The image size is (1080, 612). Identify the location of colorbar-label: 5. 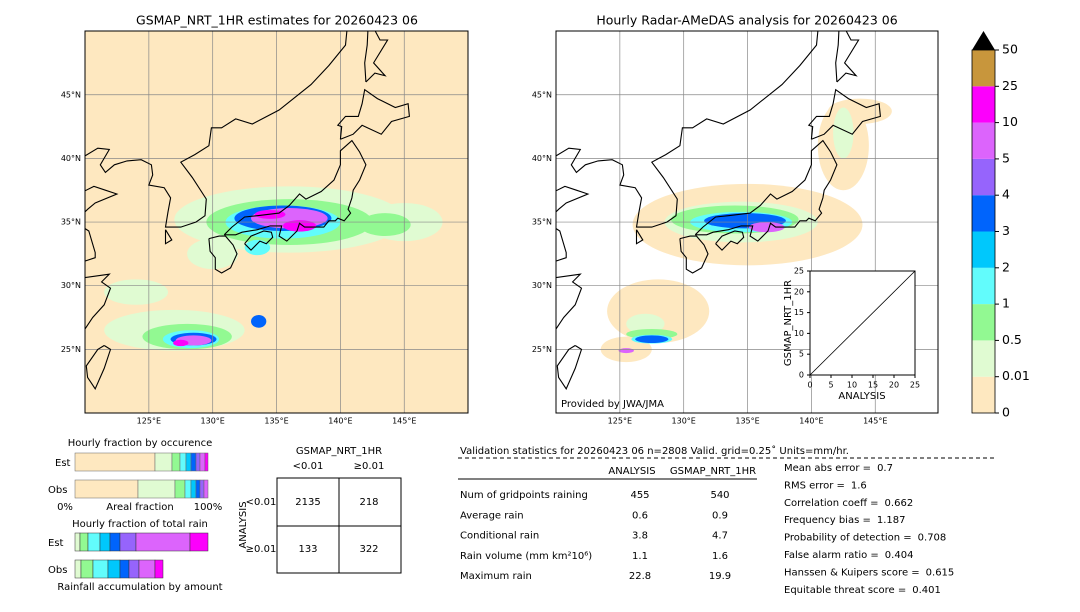
(1006, 157).